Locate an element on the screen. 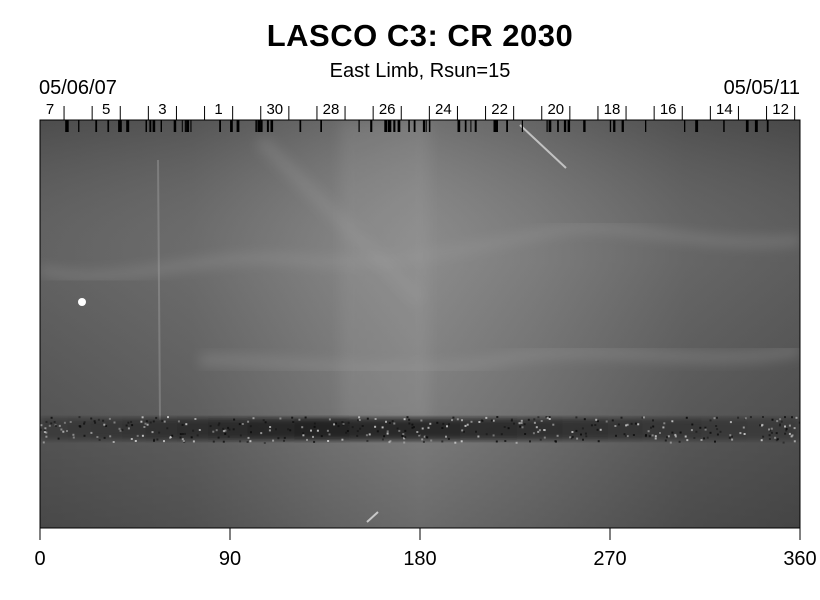 The height and width of the screenshot is (600, 820). plot-title: LASCO C3: CR 2030 is located at coordinates (420, 35).